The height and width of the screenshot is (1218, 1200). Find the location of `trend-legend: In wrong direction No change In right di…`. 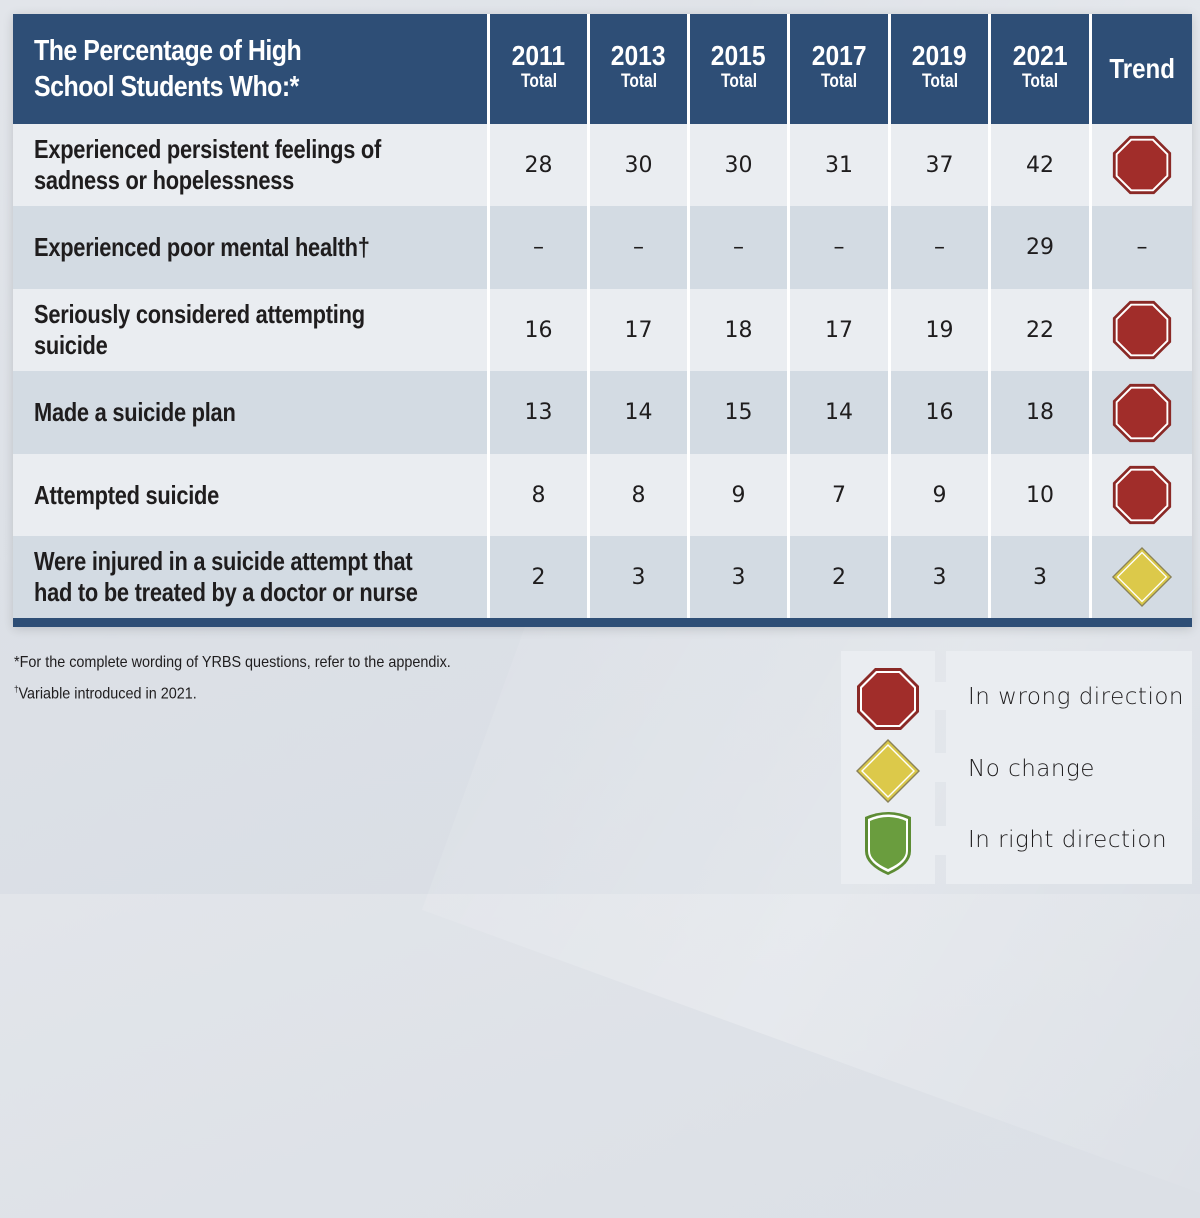

trend-legend: In wrong direction No change In right di… is located at coordinates (1016, 767).